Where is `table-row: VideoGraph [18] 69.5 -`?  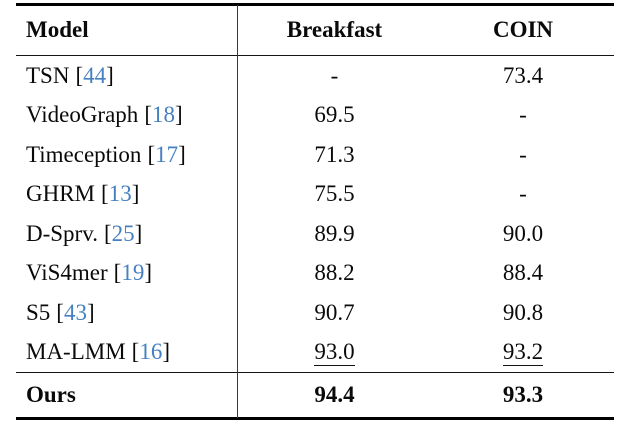 table-row: VideoGraph [18] 69.5 - is located at coordinates (315, 115).